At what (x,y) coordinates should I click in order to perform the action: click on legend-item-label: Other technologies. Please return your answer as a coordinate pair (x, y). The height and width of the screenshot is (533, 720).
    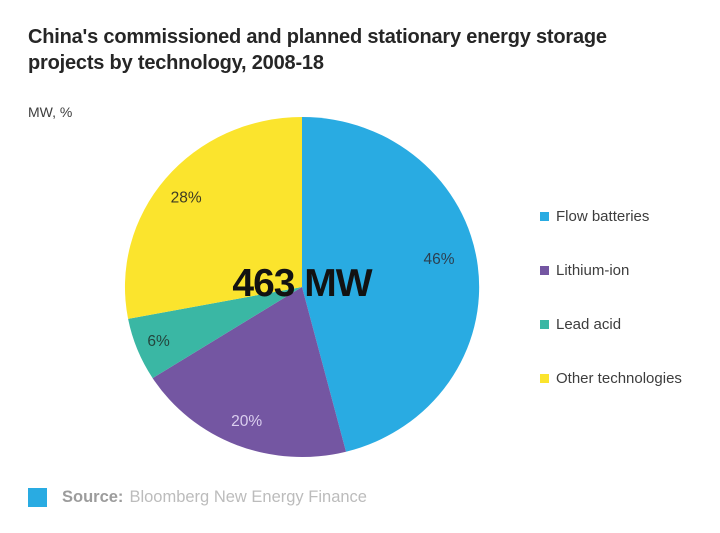
    Looking at the image, I should click on (619, 378).